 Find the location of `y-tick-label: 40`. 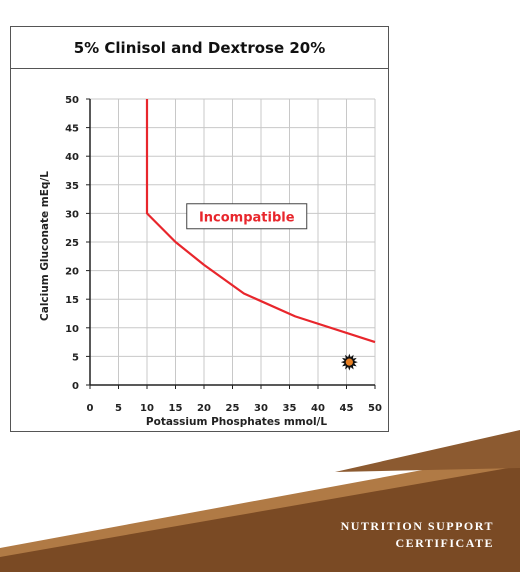

y-tick-label: 40 is located at coordinates (72, 157).